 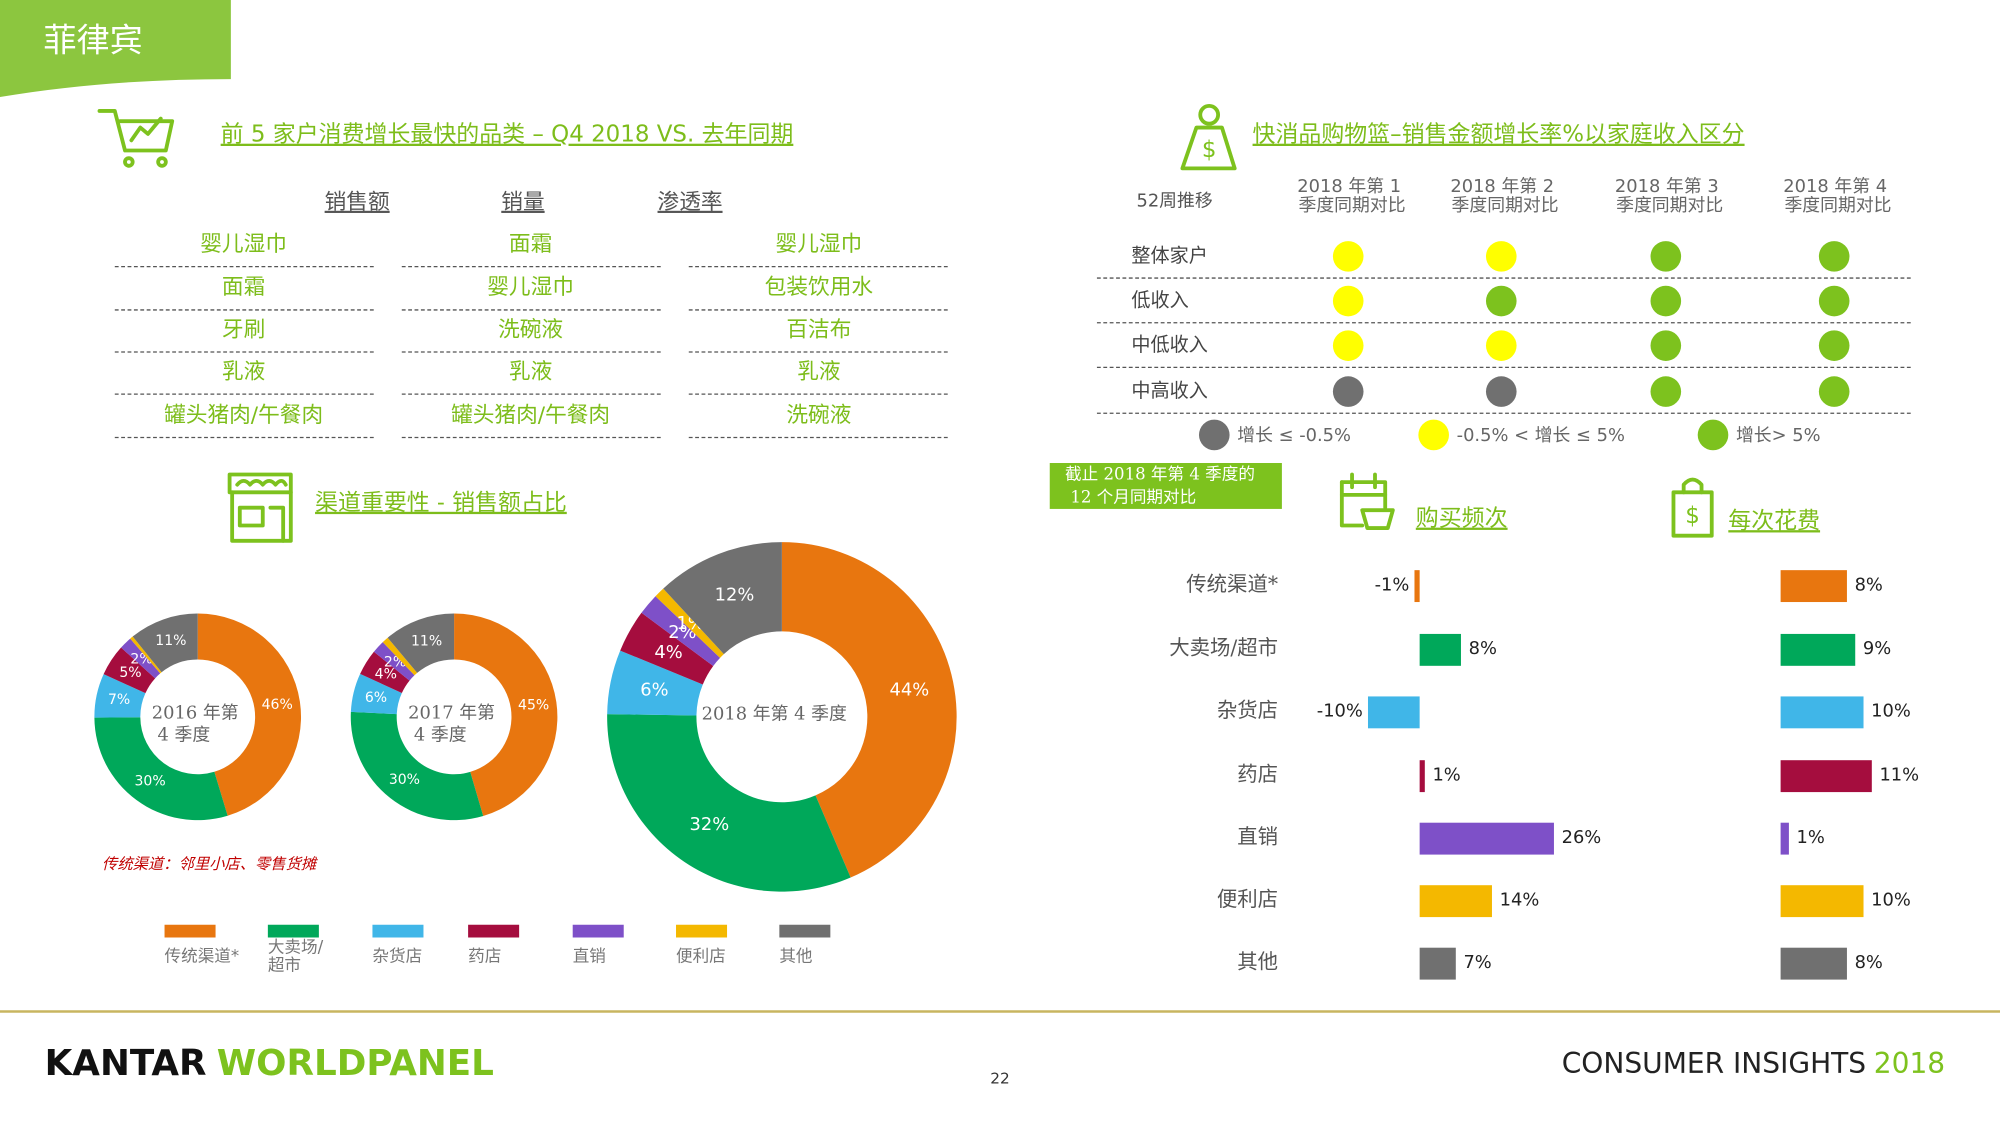 I want to click on money-bag-icon: $, so click(x=1208, y=137).